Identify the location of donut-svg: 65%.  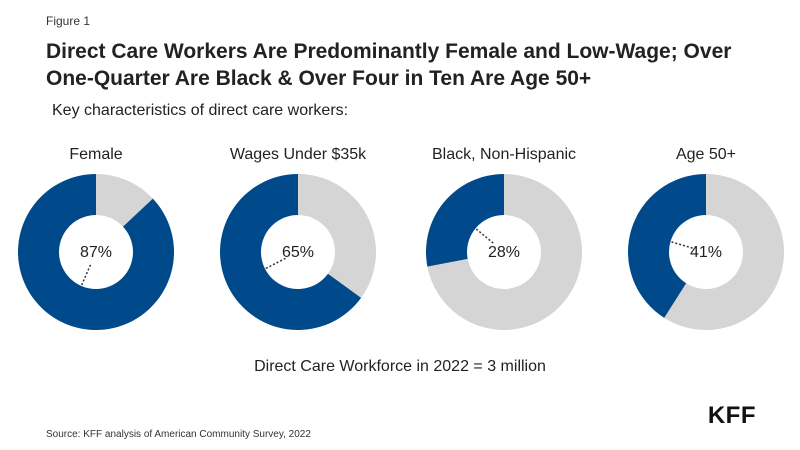
(298, 252).